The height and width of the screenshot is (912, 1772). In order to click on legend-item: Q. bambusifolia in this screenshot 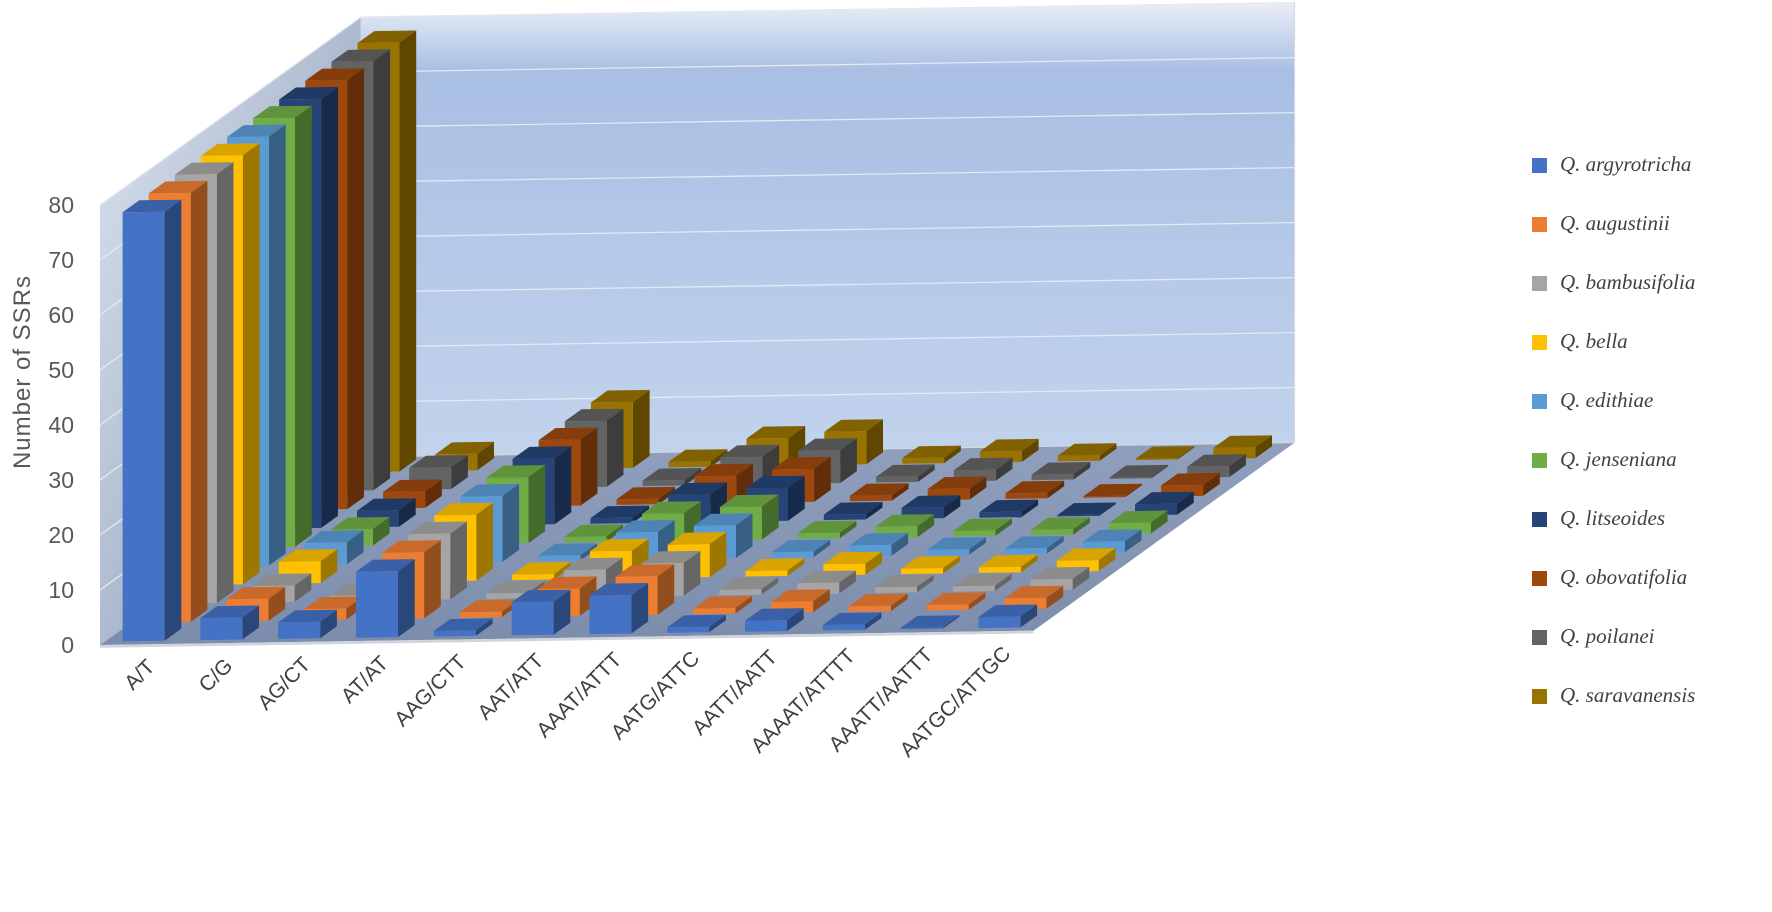, I will do `click(1652, 299)`.